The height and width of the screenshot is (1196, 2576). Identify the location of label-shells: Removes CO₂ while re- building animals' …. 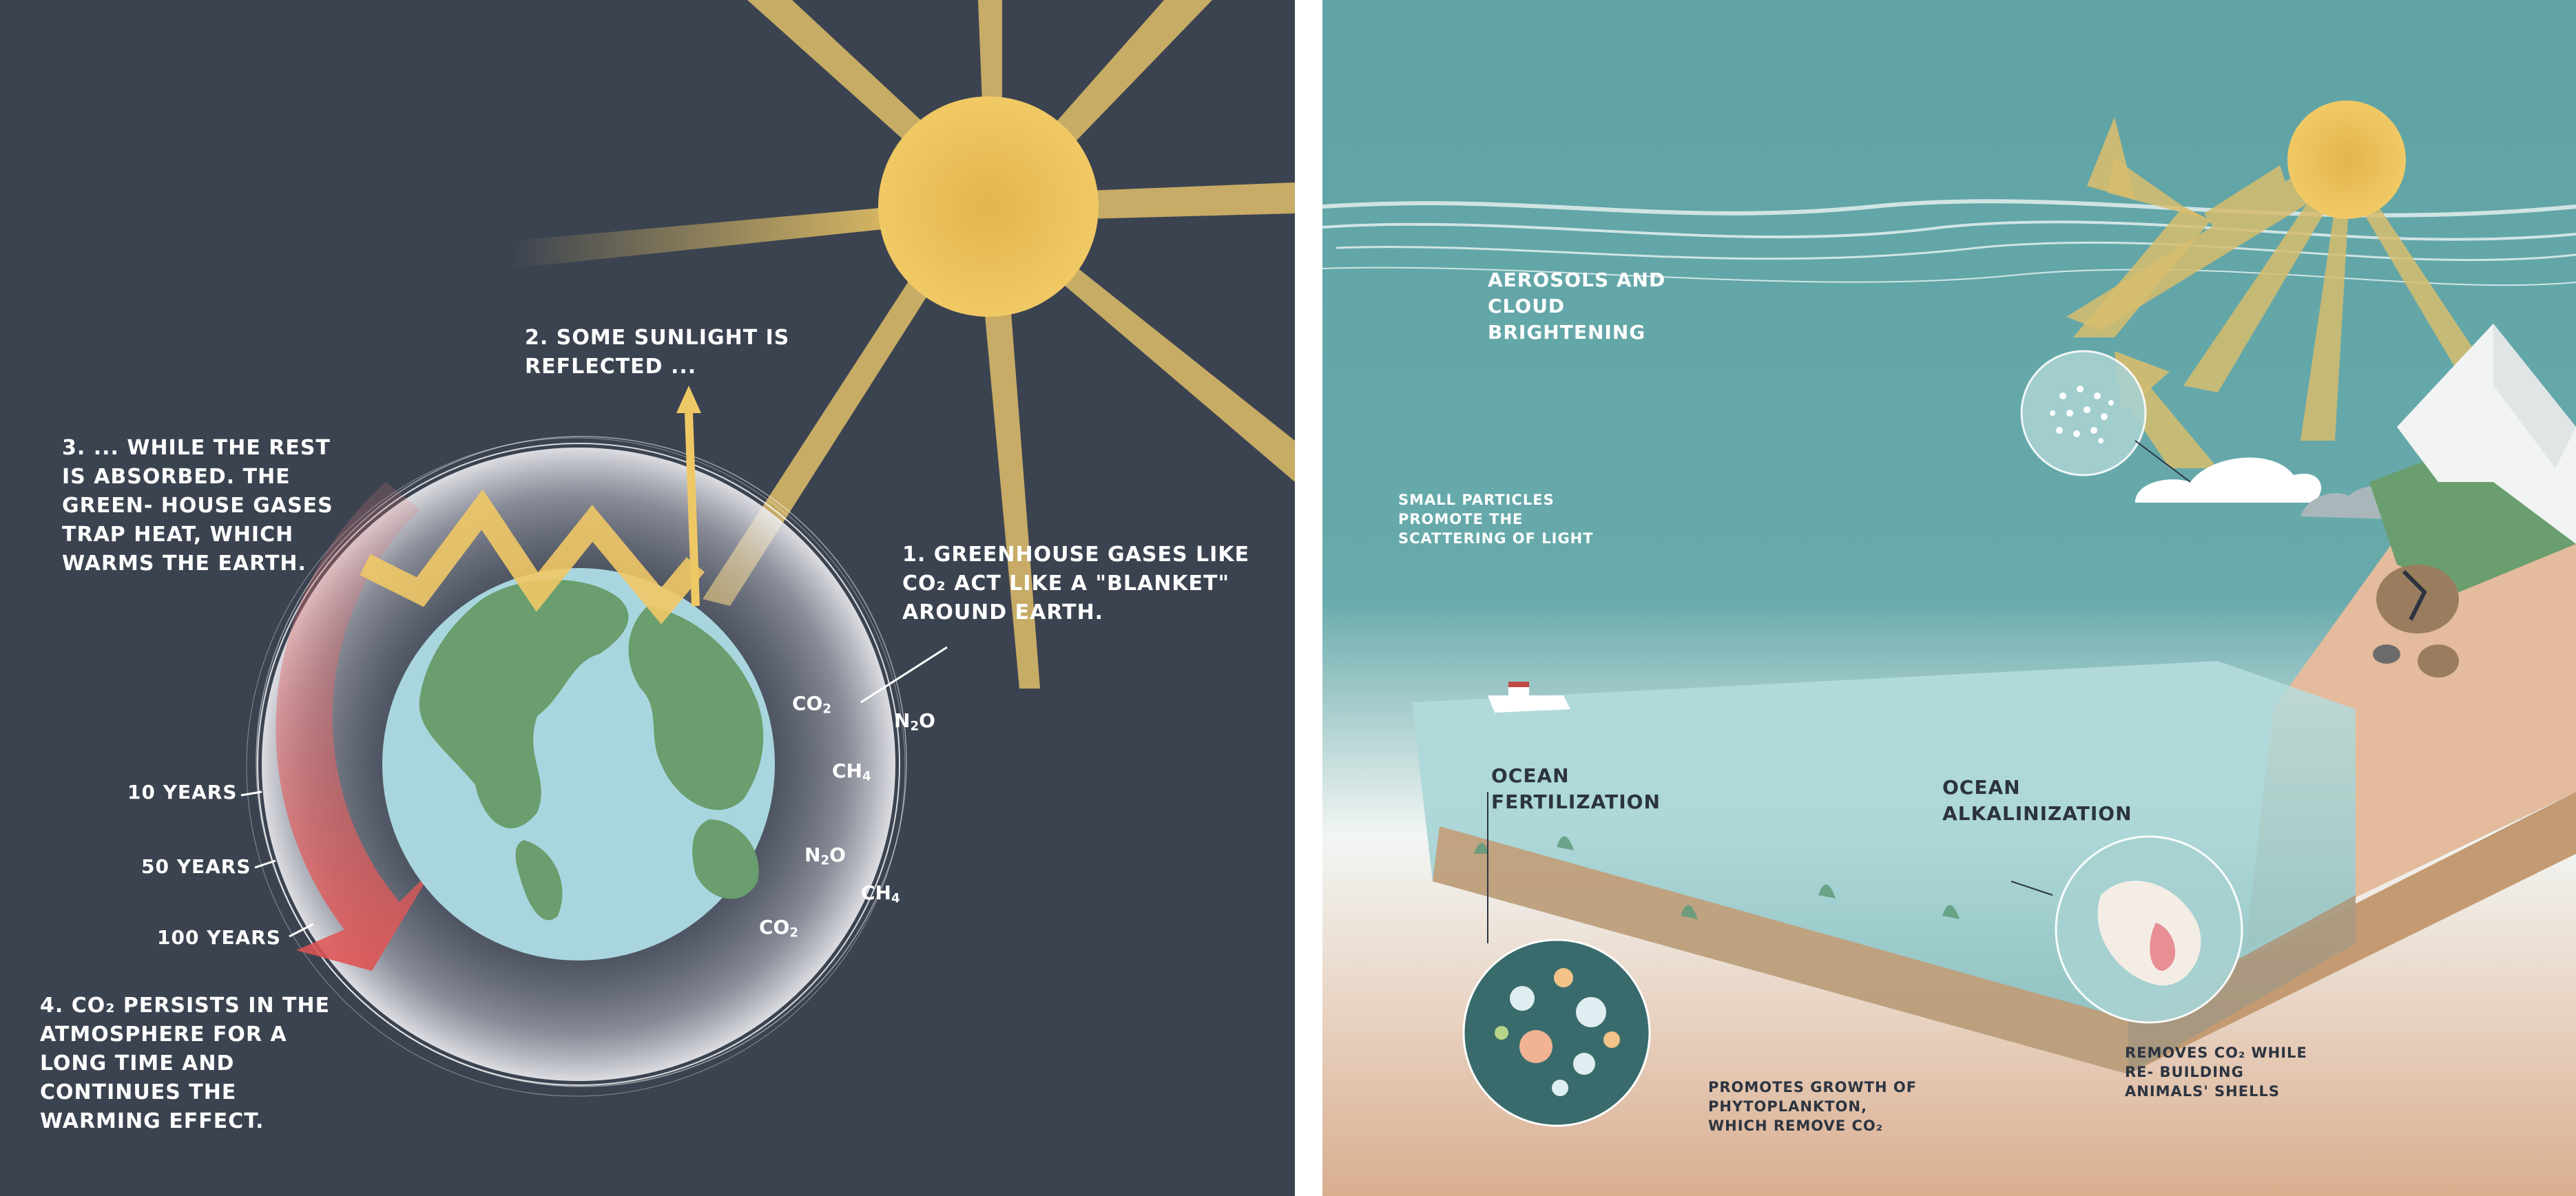
(2216, 1072).